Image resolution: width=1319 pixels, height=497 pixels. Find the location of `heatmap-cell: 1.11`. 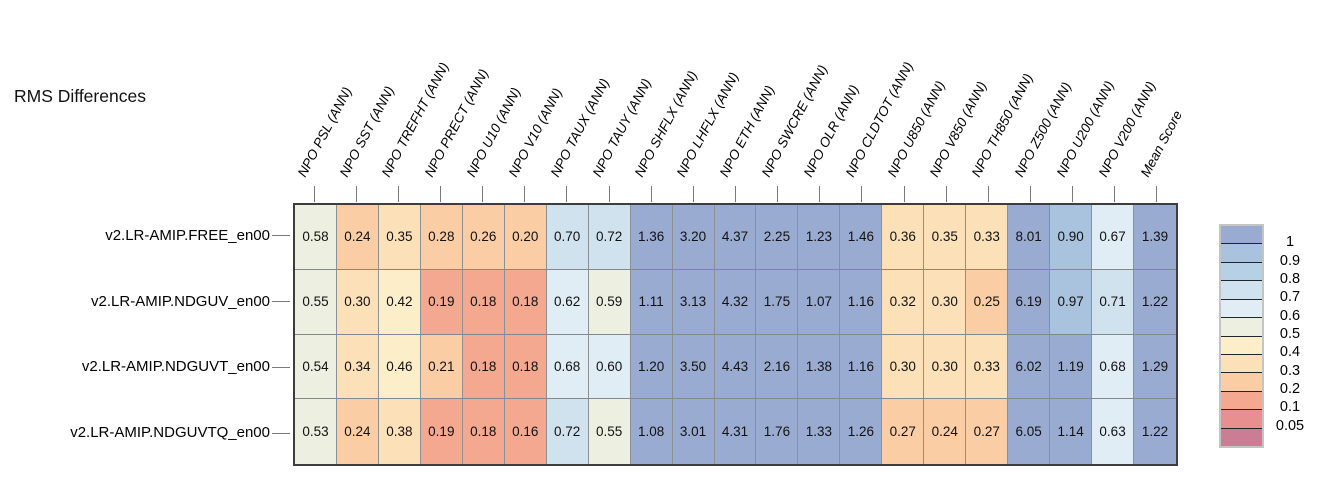

heatmap-cell: 1.11 is located at coordinates (651, 302).